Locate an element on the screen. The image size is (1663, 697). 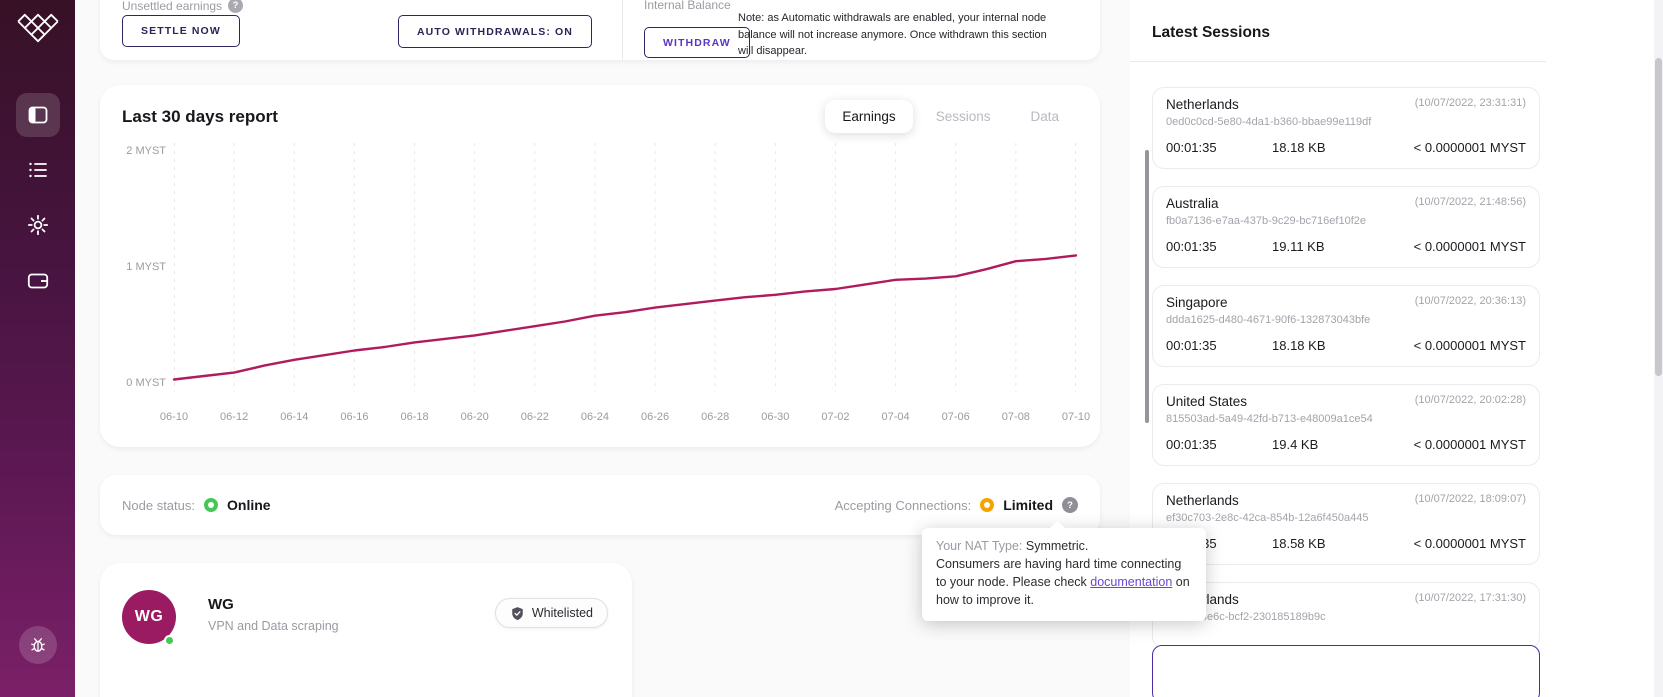
service-text: WG VPN and Data scraping is located at coordinates (273, 643).